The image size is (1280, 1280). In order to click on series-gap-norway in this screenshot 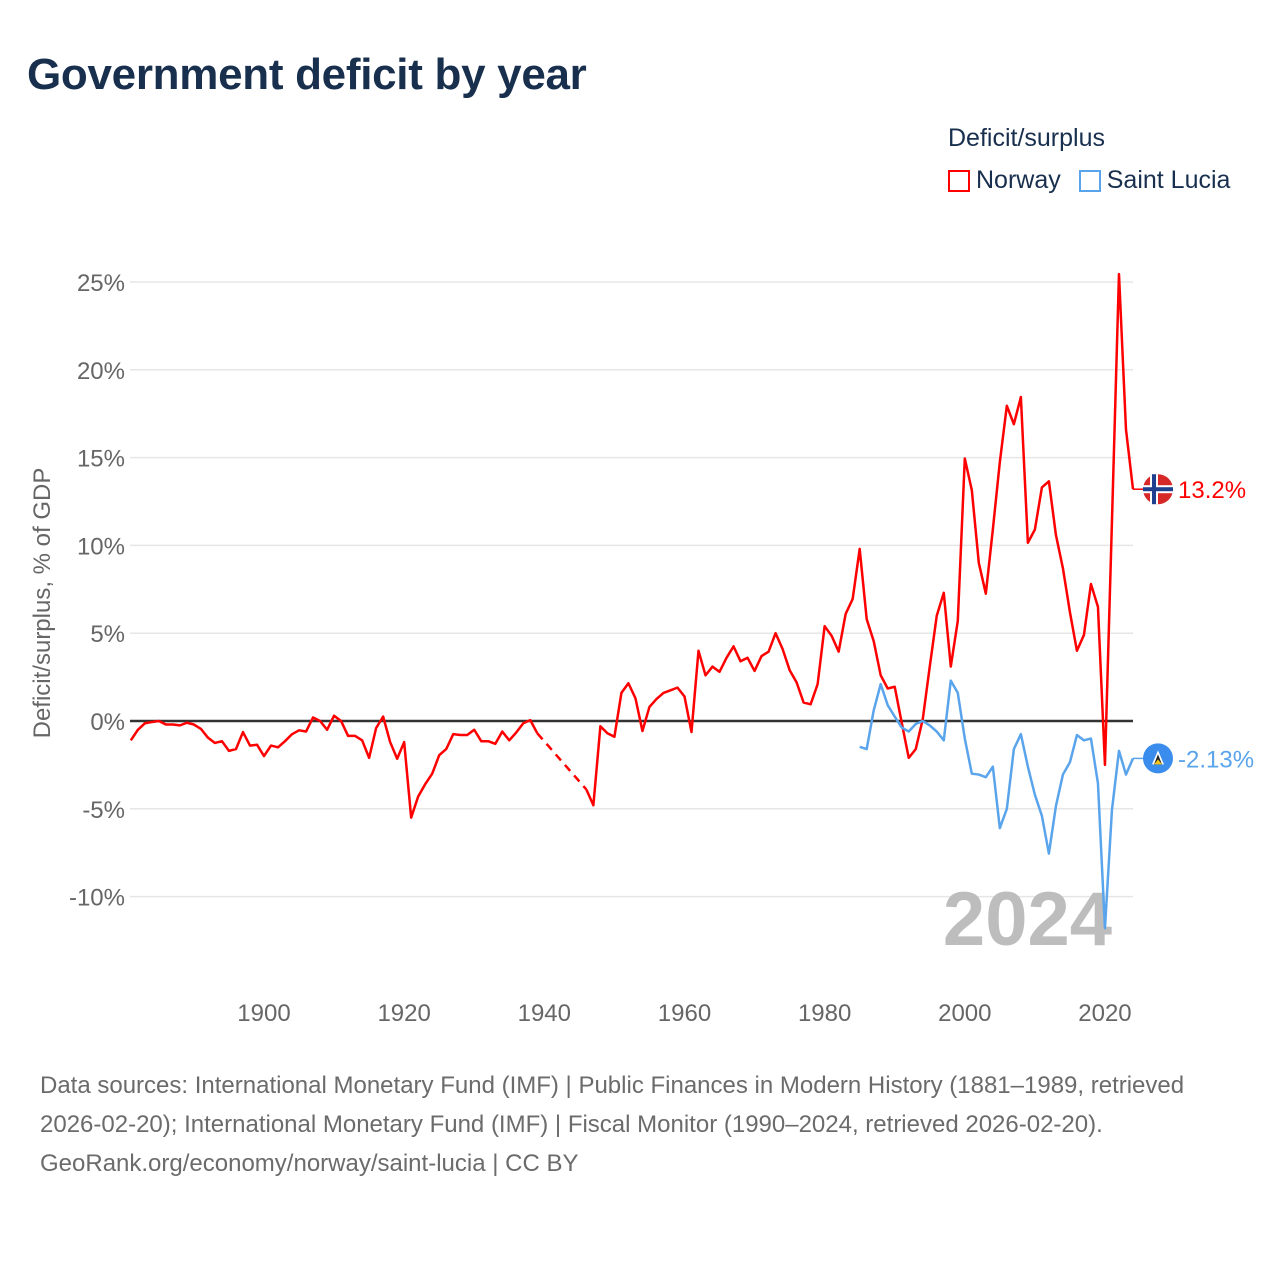, I will do `click(562, 761)`.